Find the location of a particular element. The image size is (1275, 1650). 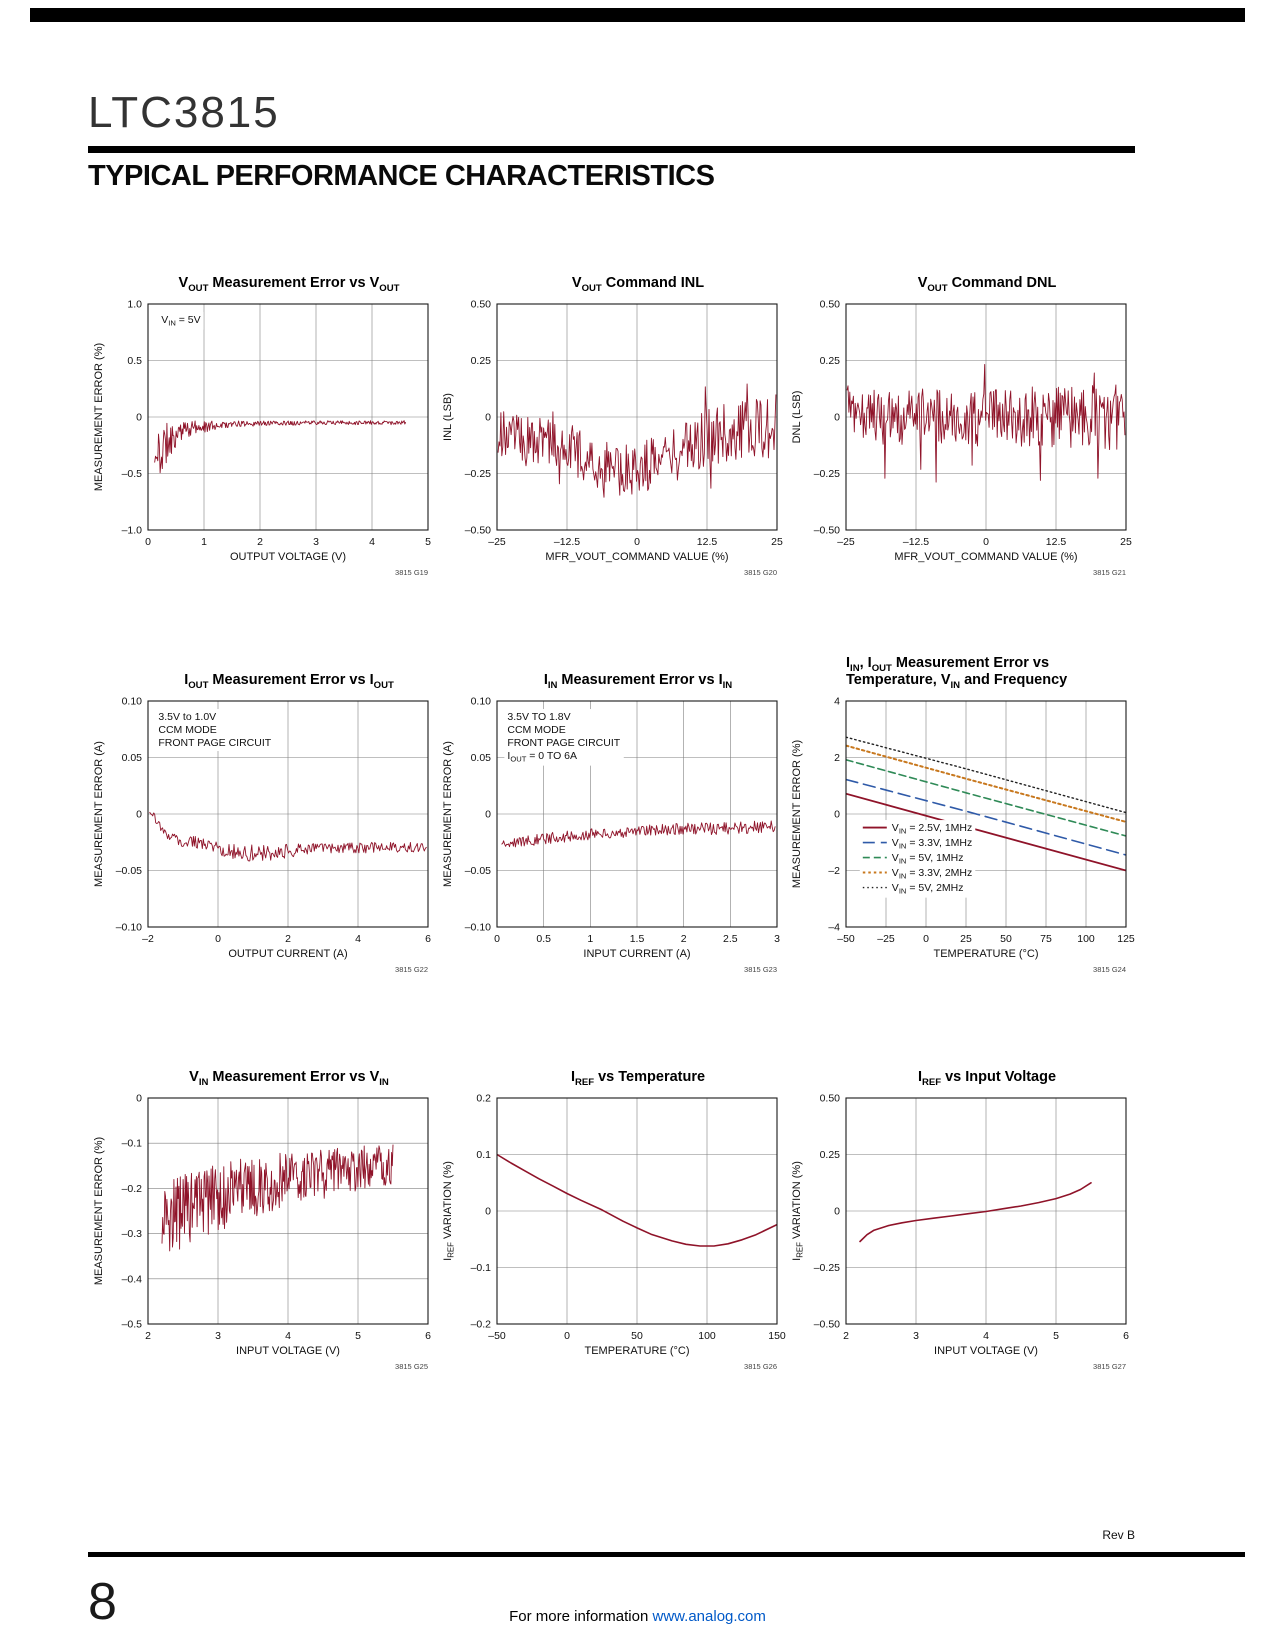

svg-text: 5 is located at coordinates (358, 1336).